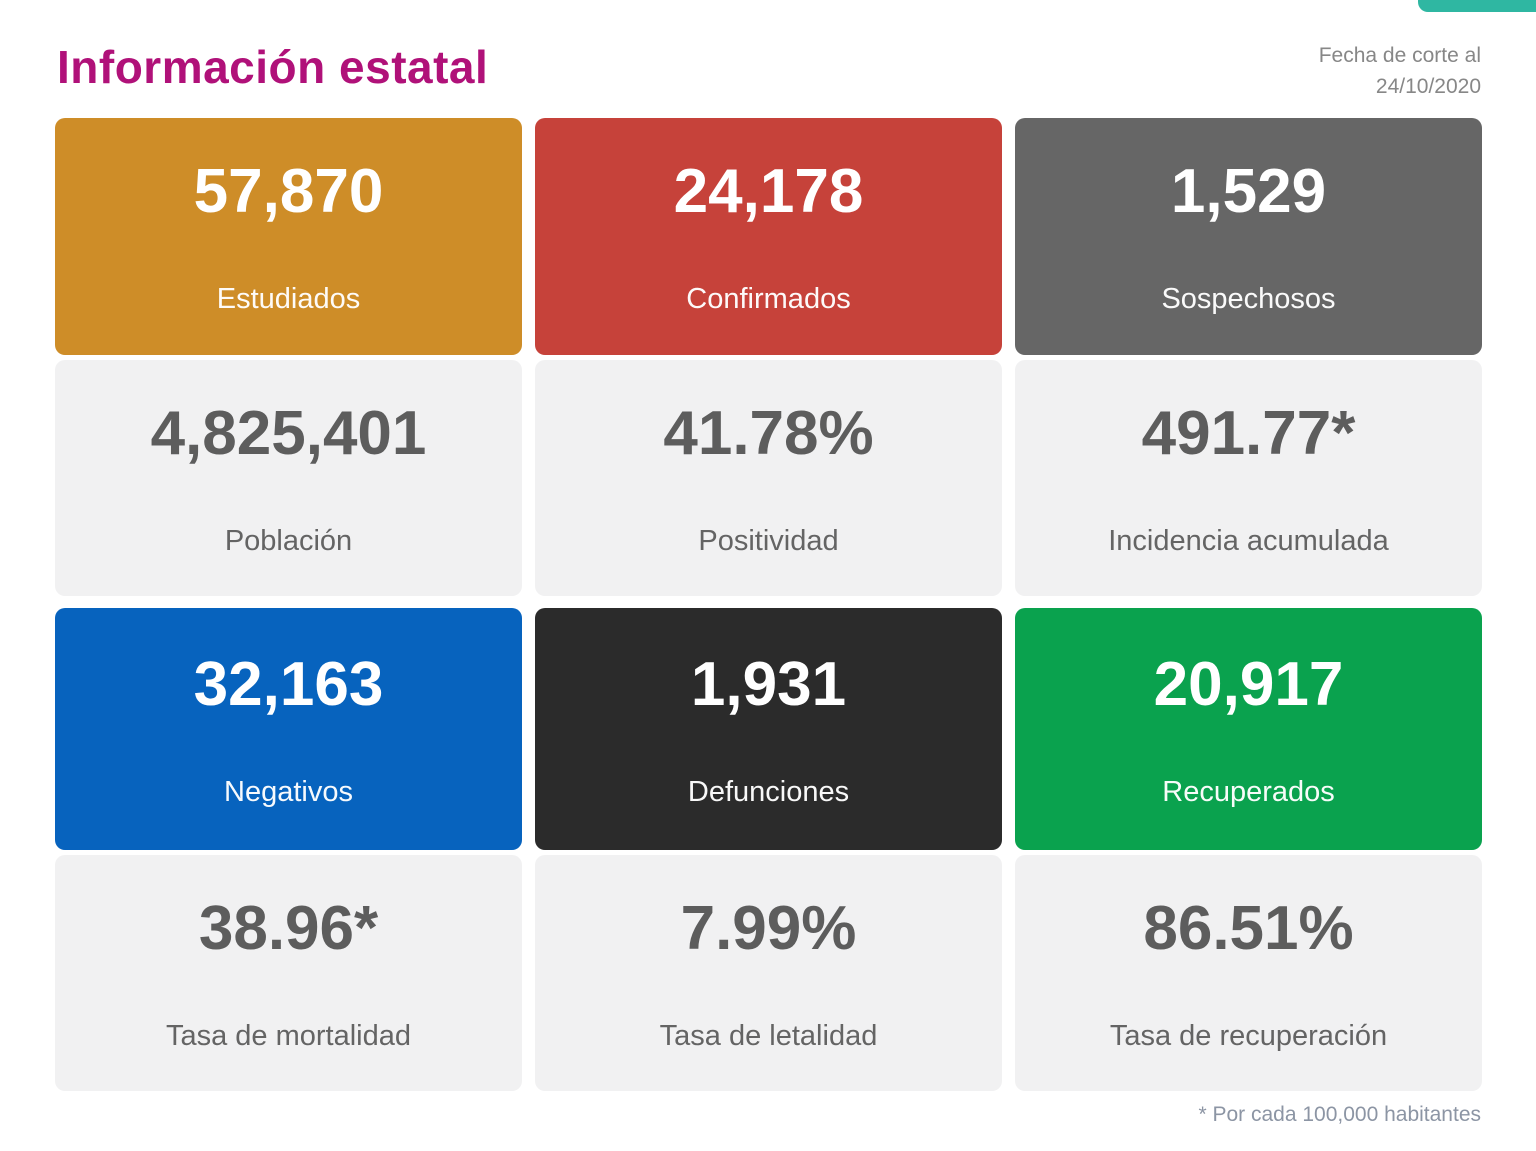  I want to click on stat-value-mortalidad: 38.96*, so click(288, 928).